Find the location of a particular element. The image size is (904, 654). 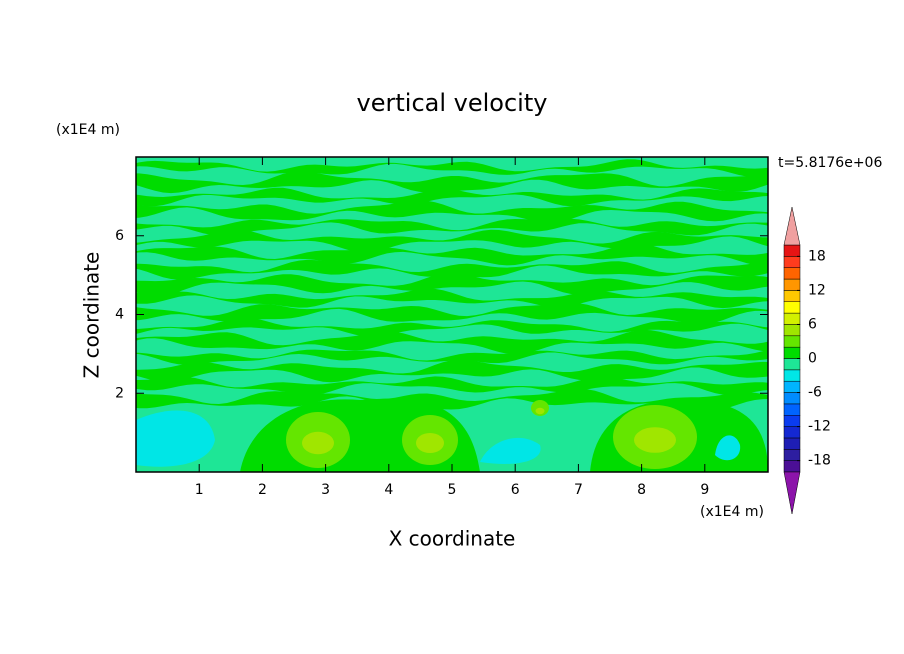

y-tick-label: 6 is located at coordinates (119, 236).